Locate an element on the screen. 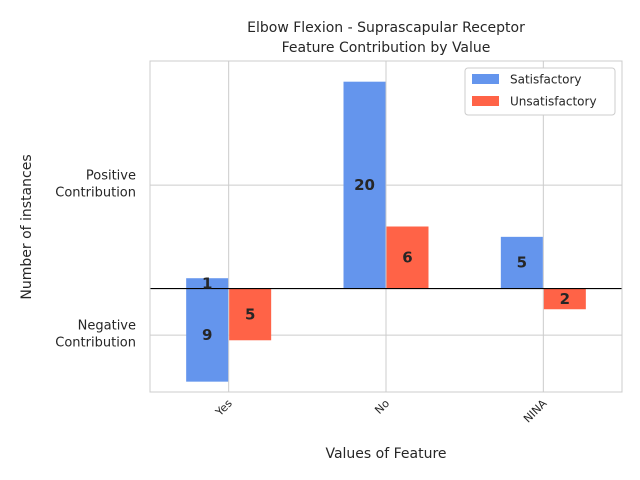 The height and width of the screenshot is (480, 640). bar-unsatisfactory-nina-negative is located at coordinates (564, 299).